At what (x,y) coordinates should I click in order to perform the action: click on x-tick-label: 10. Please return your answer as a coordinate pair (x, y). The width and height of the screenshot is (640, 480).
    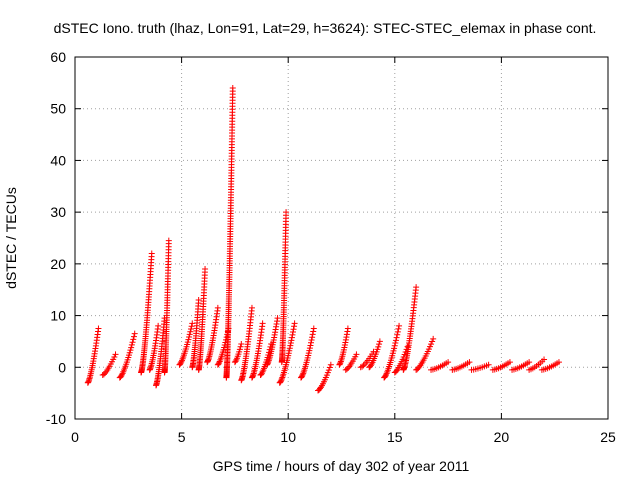
    Looking at the image, I should click on (288, 437).